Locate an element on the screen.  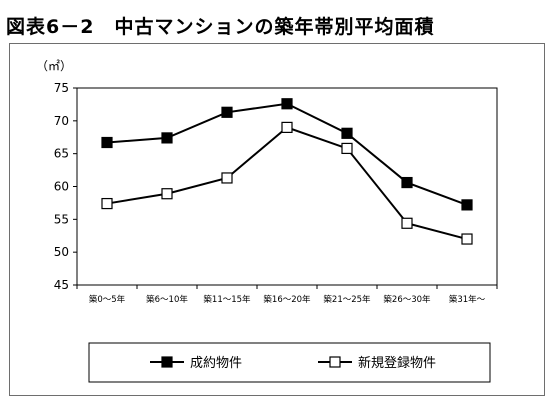
legend-label: 新規登録物件 is located at coordinates (397, 363).